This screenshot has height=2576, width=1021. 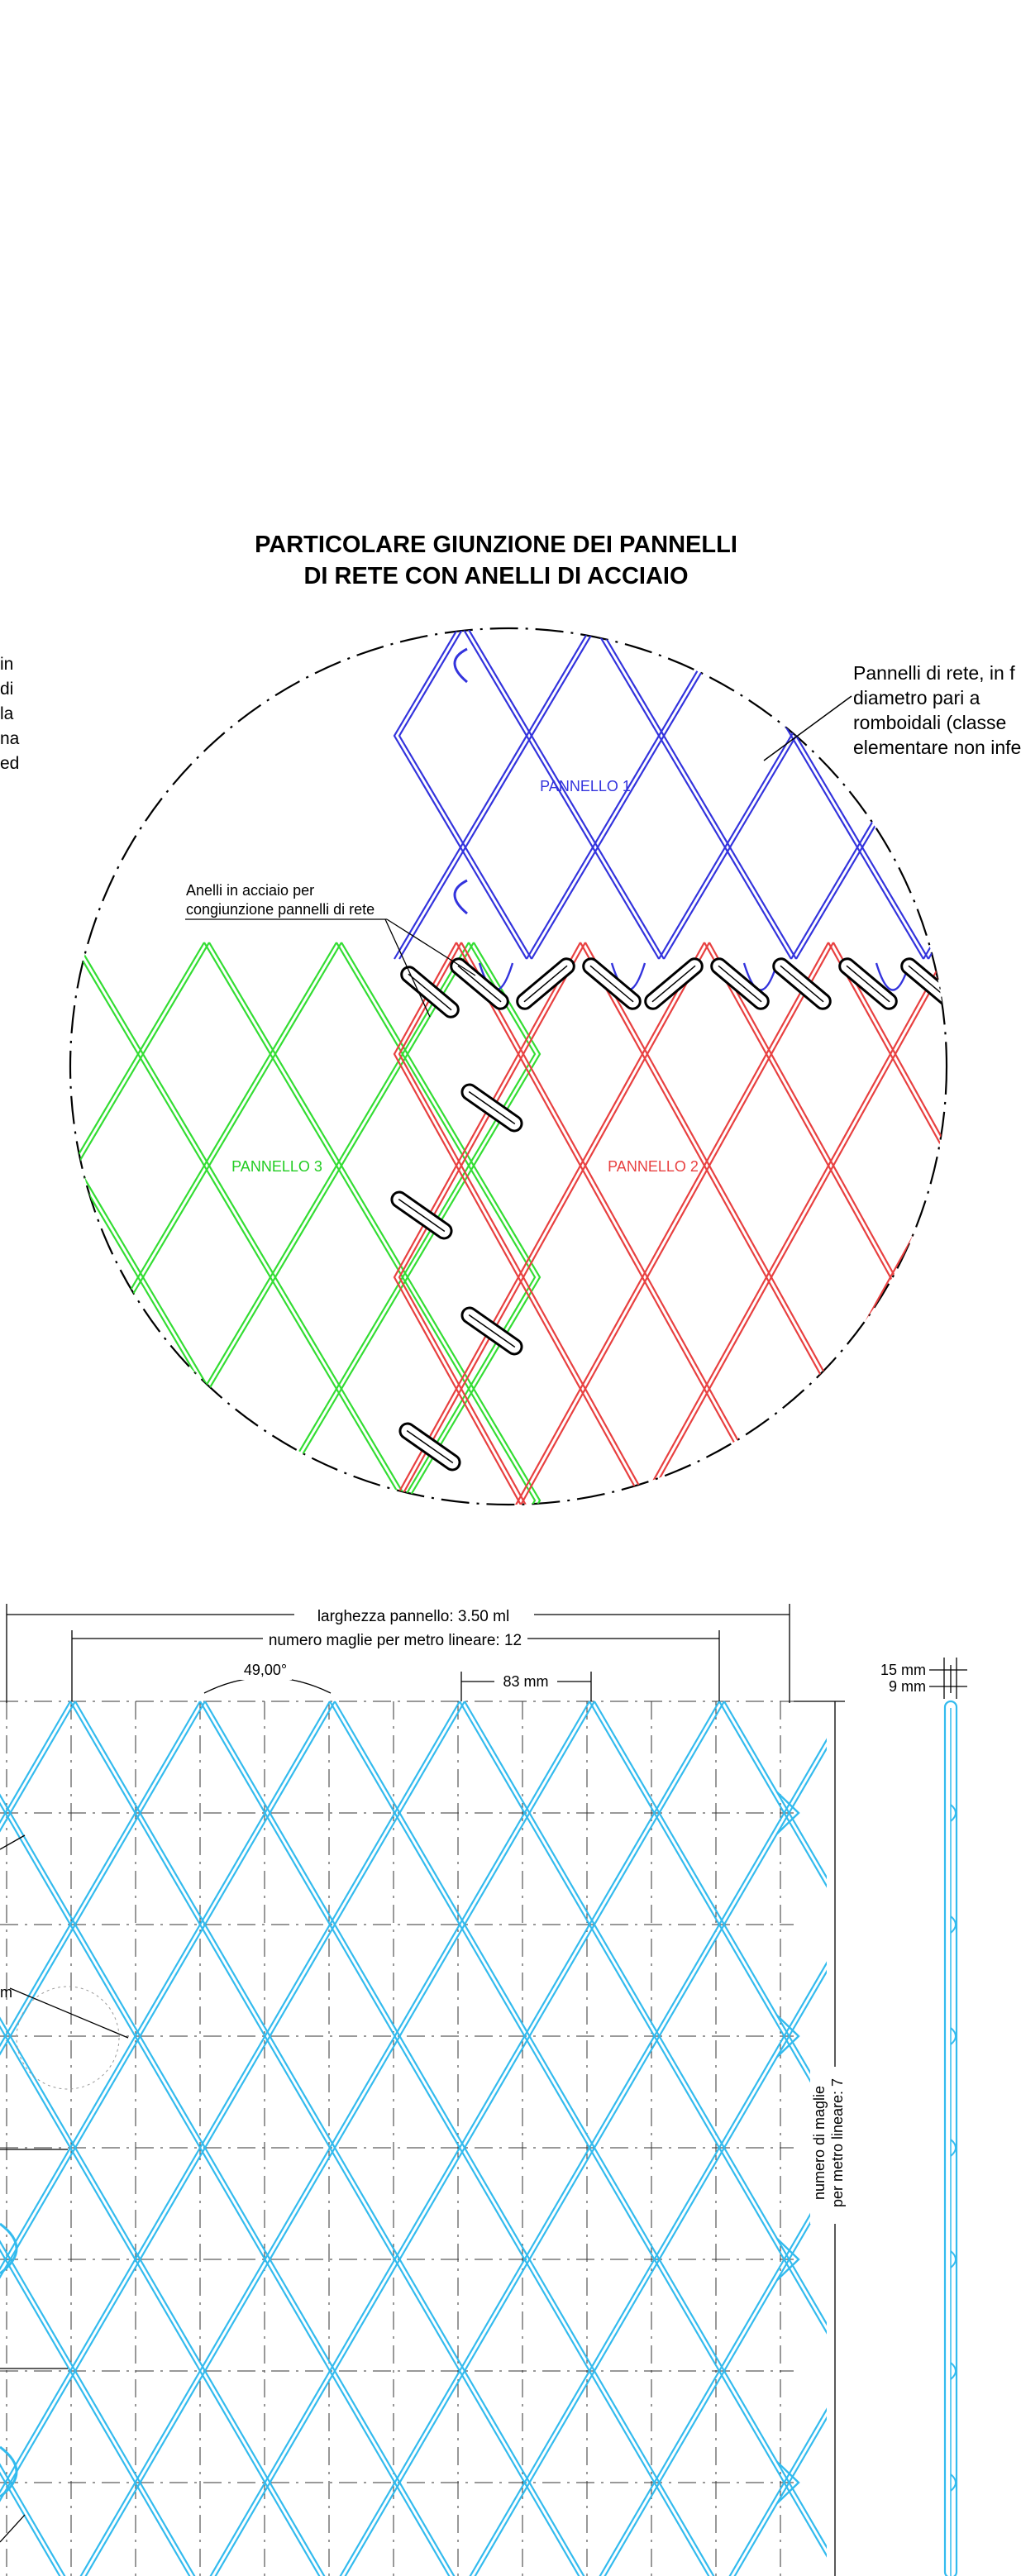 I want to click on side-view-outer, so click(x=951, y=2138).